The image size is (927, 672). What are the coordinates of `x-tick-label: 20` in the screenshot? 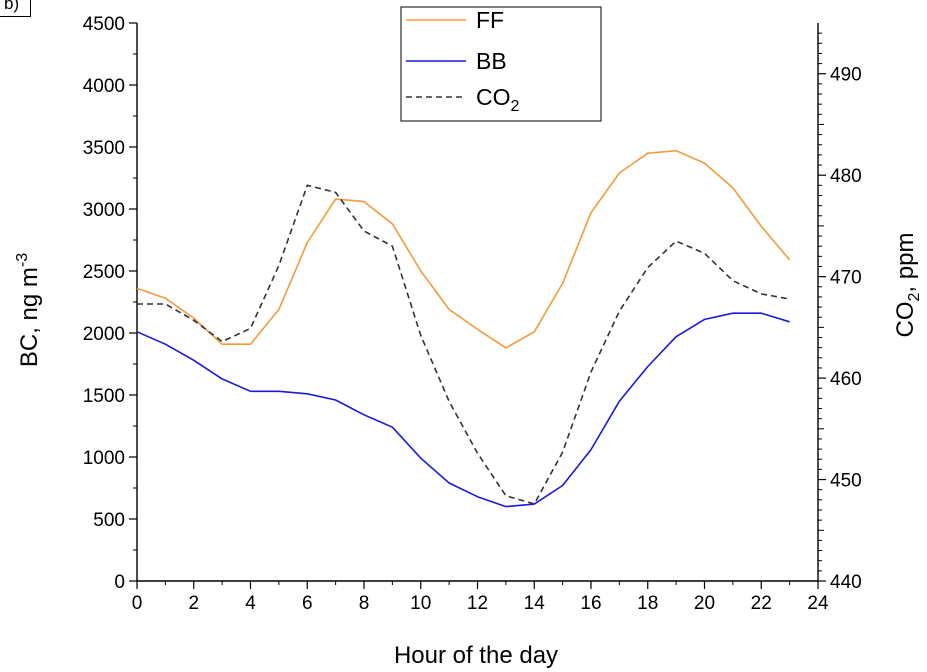 It's located at (704, 603).